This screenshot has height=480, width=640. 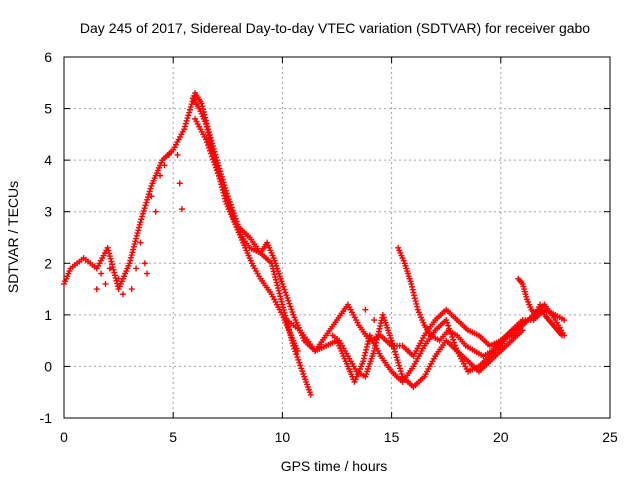 I want to click on series-track-f, so click(x=427, y=351).